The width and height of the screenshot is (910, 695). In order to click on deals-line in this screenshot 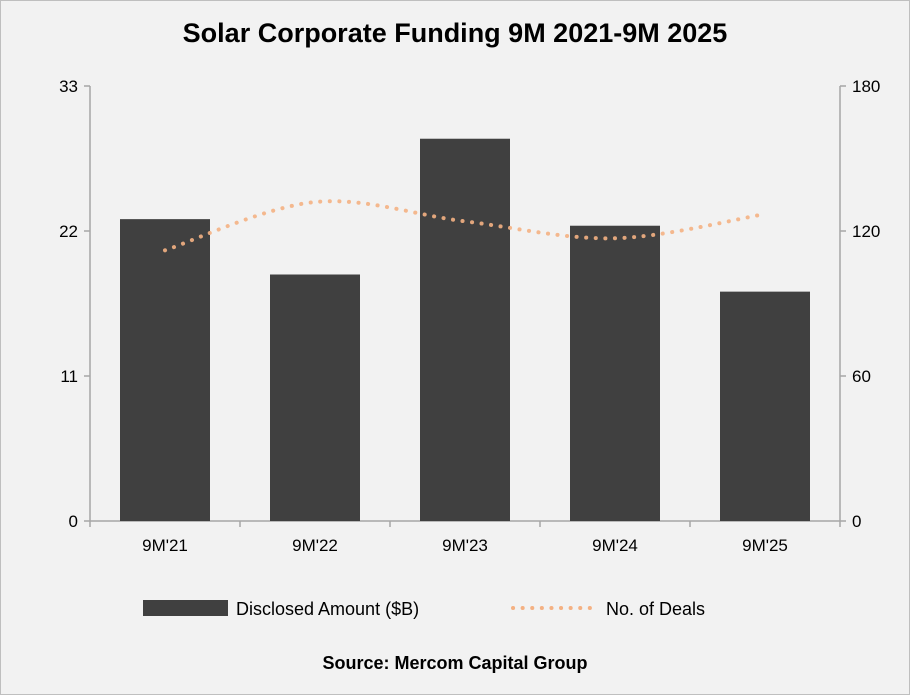, I will do `click(465, 226)`.